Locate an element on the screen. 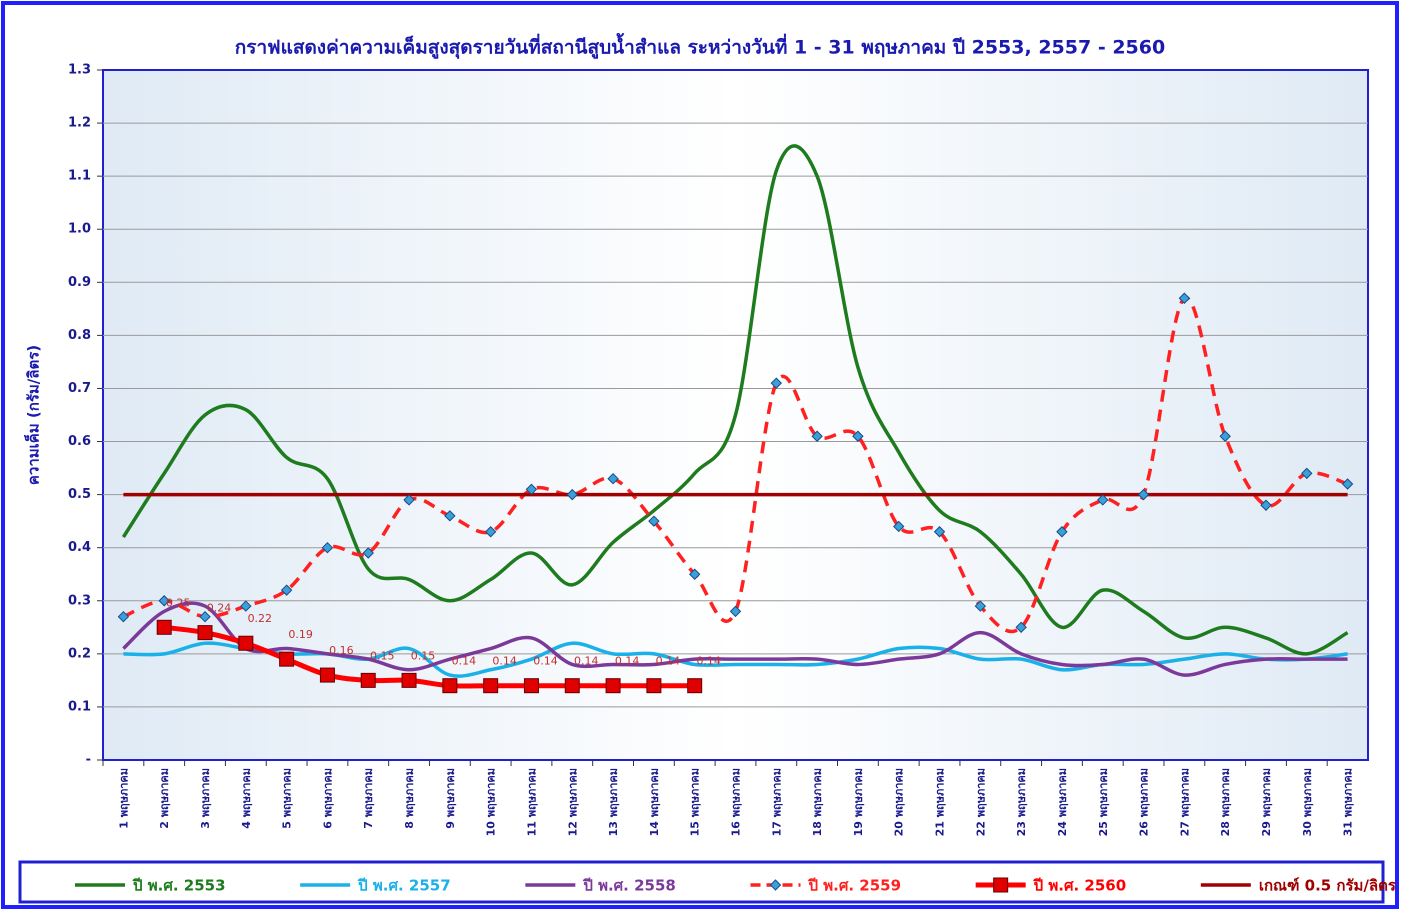  y-tick-label: 0.1 is located at coordinates (79, 706).